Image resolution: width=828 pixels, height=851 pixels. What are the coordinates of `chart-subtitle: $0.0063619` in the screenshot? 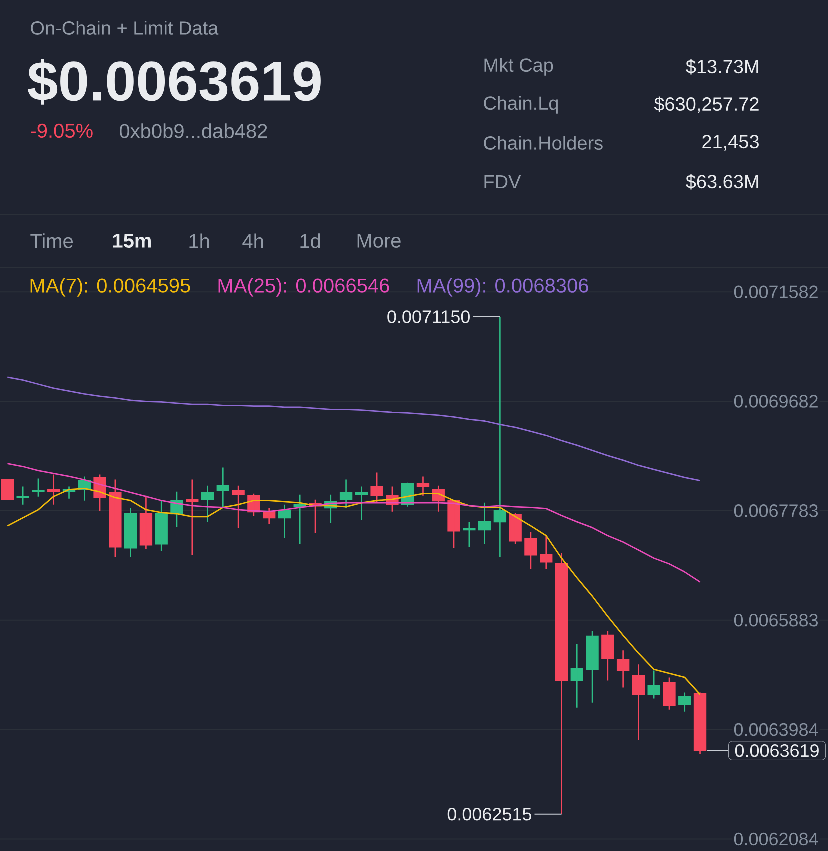 It's located at (174, 82).